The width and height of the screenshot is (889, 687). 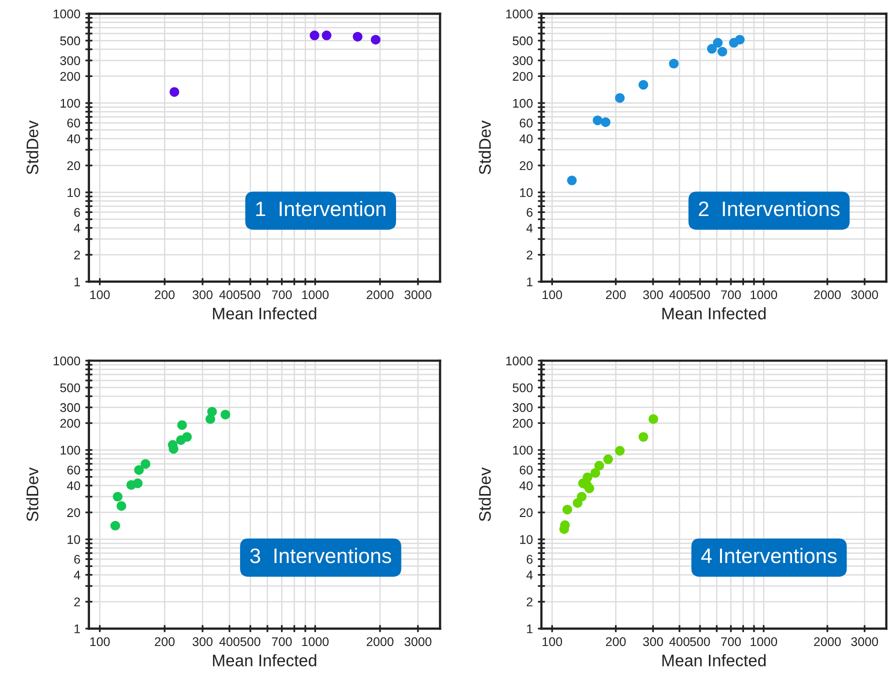 I want to click on annotation: 2 Interventions, so click(x=769, y=208).